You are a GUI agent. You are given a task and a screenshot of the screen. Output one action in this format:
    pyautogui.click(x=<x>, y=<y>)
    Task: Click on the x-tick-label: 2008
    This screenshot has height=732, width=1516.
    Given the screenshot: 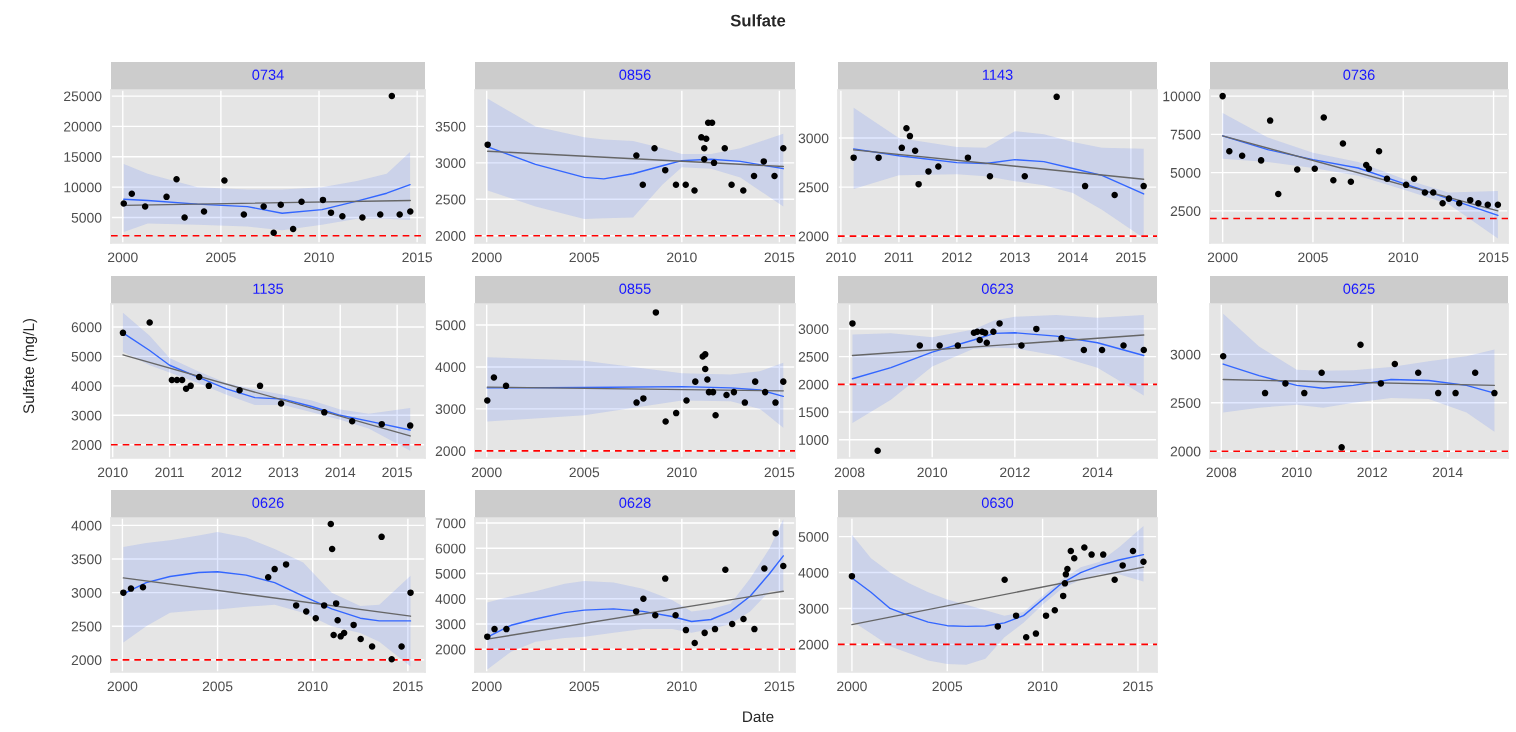 What is the action you would take?
    pyautogui.click(x=849, y=472)
    